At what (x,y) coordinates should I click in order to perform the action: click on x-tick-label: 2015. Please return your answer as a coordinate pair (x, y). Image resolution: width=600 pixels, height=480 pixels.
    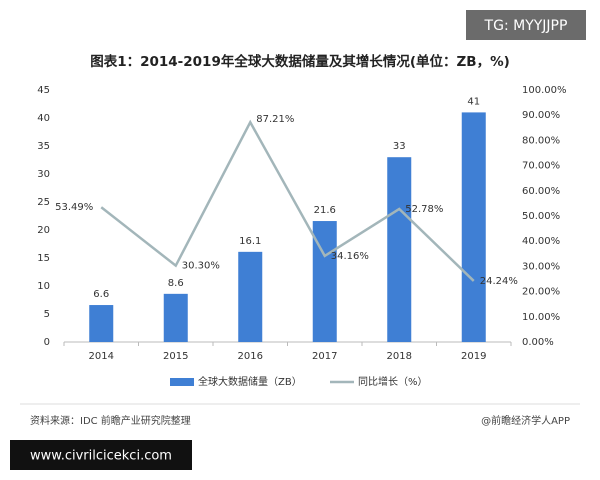
    Looking at the image, I should click on (175, 356).